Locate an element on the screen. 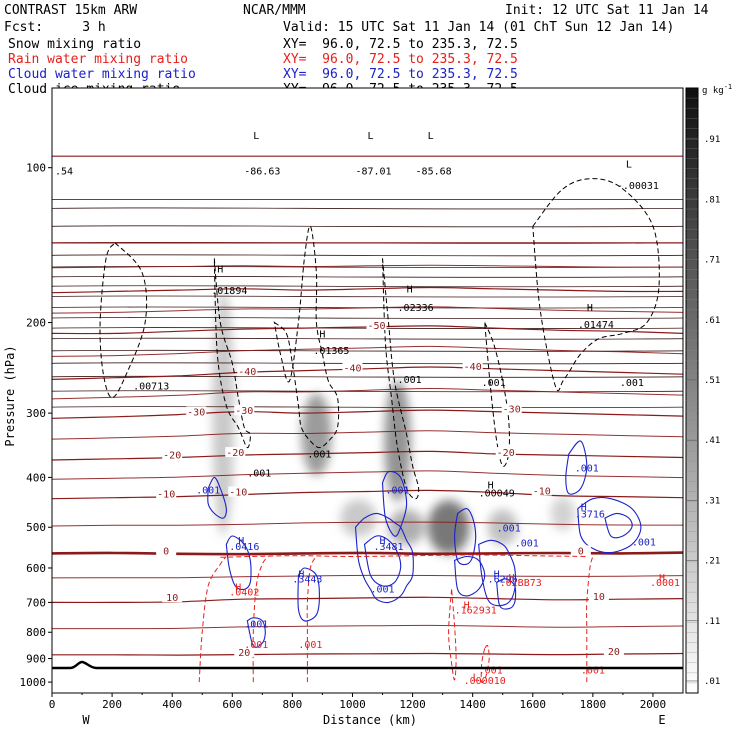 This screenshot has height=740, width=740. colorbar: g kg-1 .91 .81 .71 .61 .51 .41 .31 .21 .11 .01 is located at coordinates (708, 388).